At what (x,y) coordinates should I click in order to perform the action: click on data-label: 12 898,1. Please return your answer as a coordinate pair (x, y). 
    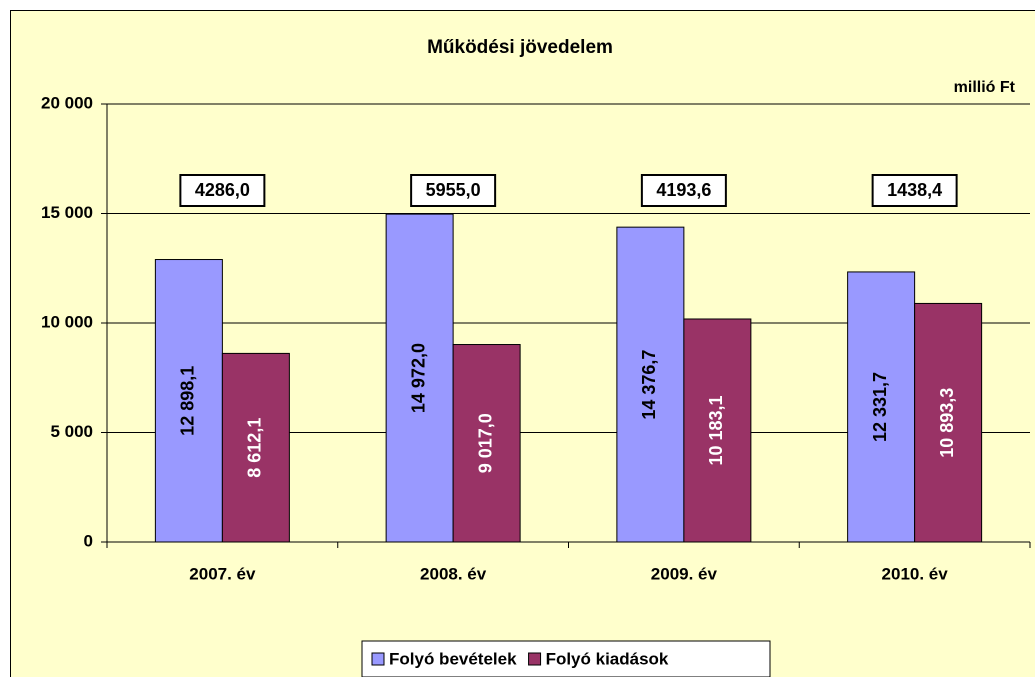
    Looking at the image, I should click on (188, 401).